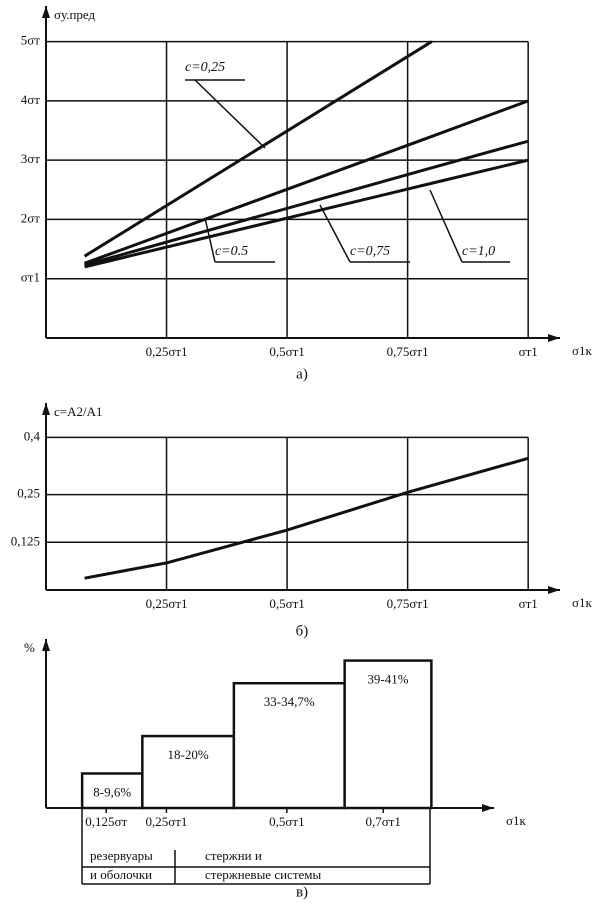 Image resolution: width=602 pixels, height=909 pixels. I want to click on y-axis-label: σу.пред, so click(75, 14).